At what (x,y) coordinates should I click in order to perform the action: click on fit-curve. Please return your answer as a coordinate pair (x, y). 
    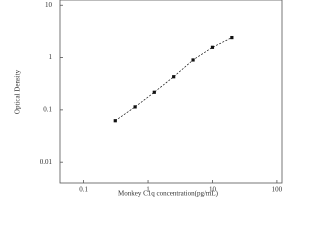
    Looking at the image, I should click on (174, 79).